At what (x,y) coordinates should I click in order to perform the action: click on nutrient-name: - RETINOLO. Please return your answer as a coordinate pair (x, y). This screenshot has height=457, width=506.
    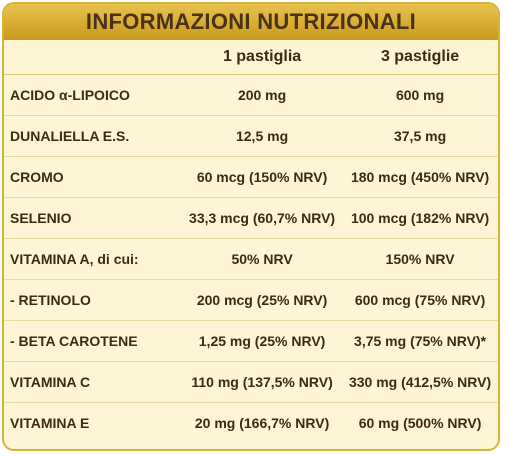
    Looking at the image, I should click on (93, 300).